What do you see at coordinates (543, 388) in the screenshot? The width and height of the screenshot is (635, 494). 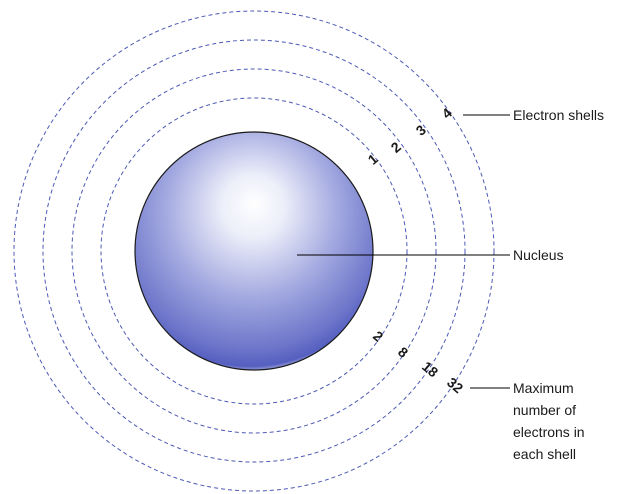 I see `max-electrons-label-line-1: Maximum` at bounding box center [543, 388].